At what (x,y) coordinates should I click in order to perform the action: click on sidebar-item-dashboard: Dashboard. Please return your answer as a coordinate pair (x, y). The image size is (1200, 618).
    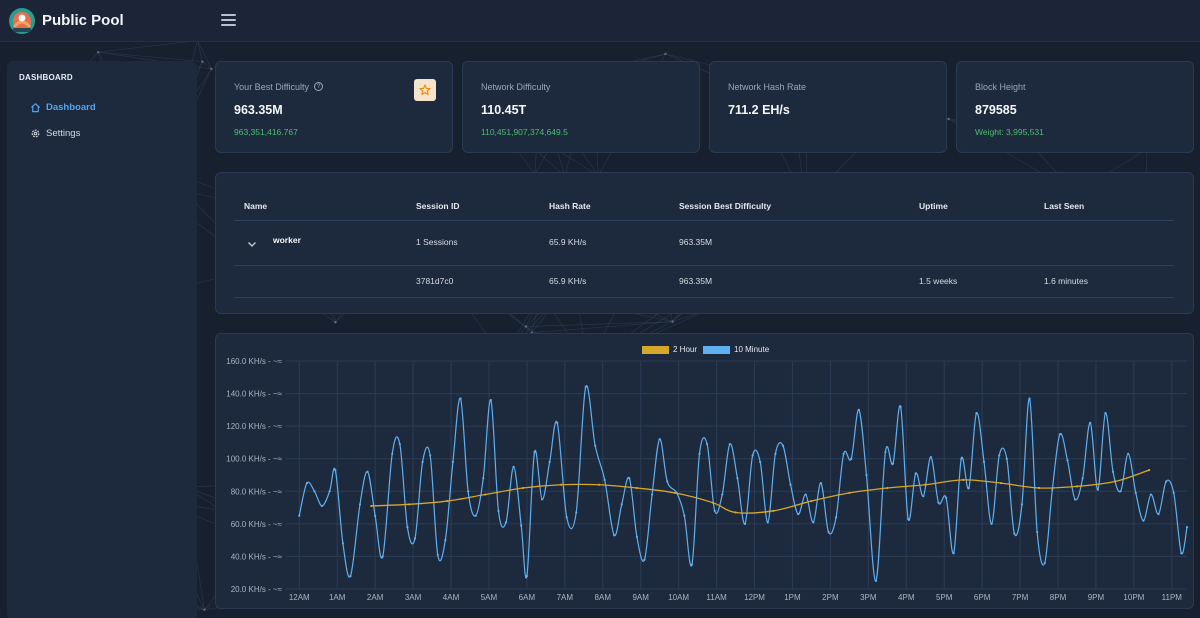
    Looking at the image, I should click on (108, 107).